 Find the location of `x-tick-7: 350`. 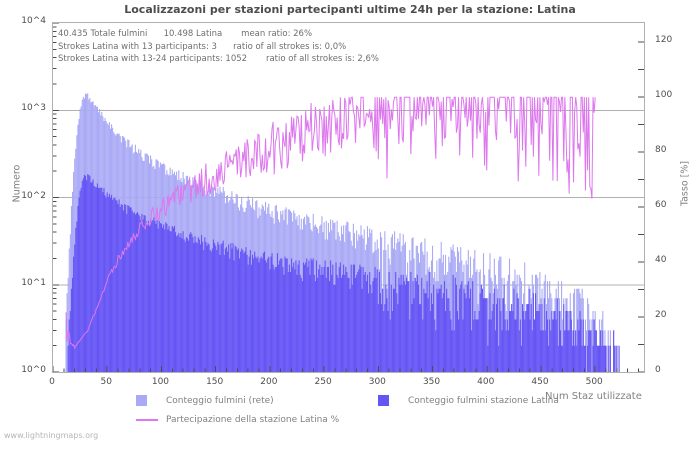

x-tick-7: 350 is located at coordinates (431, 382).